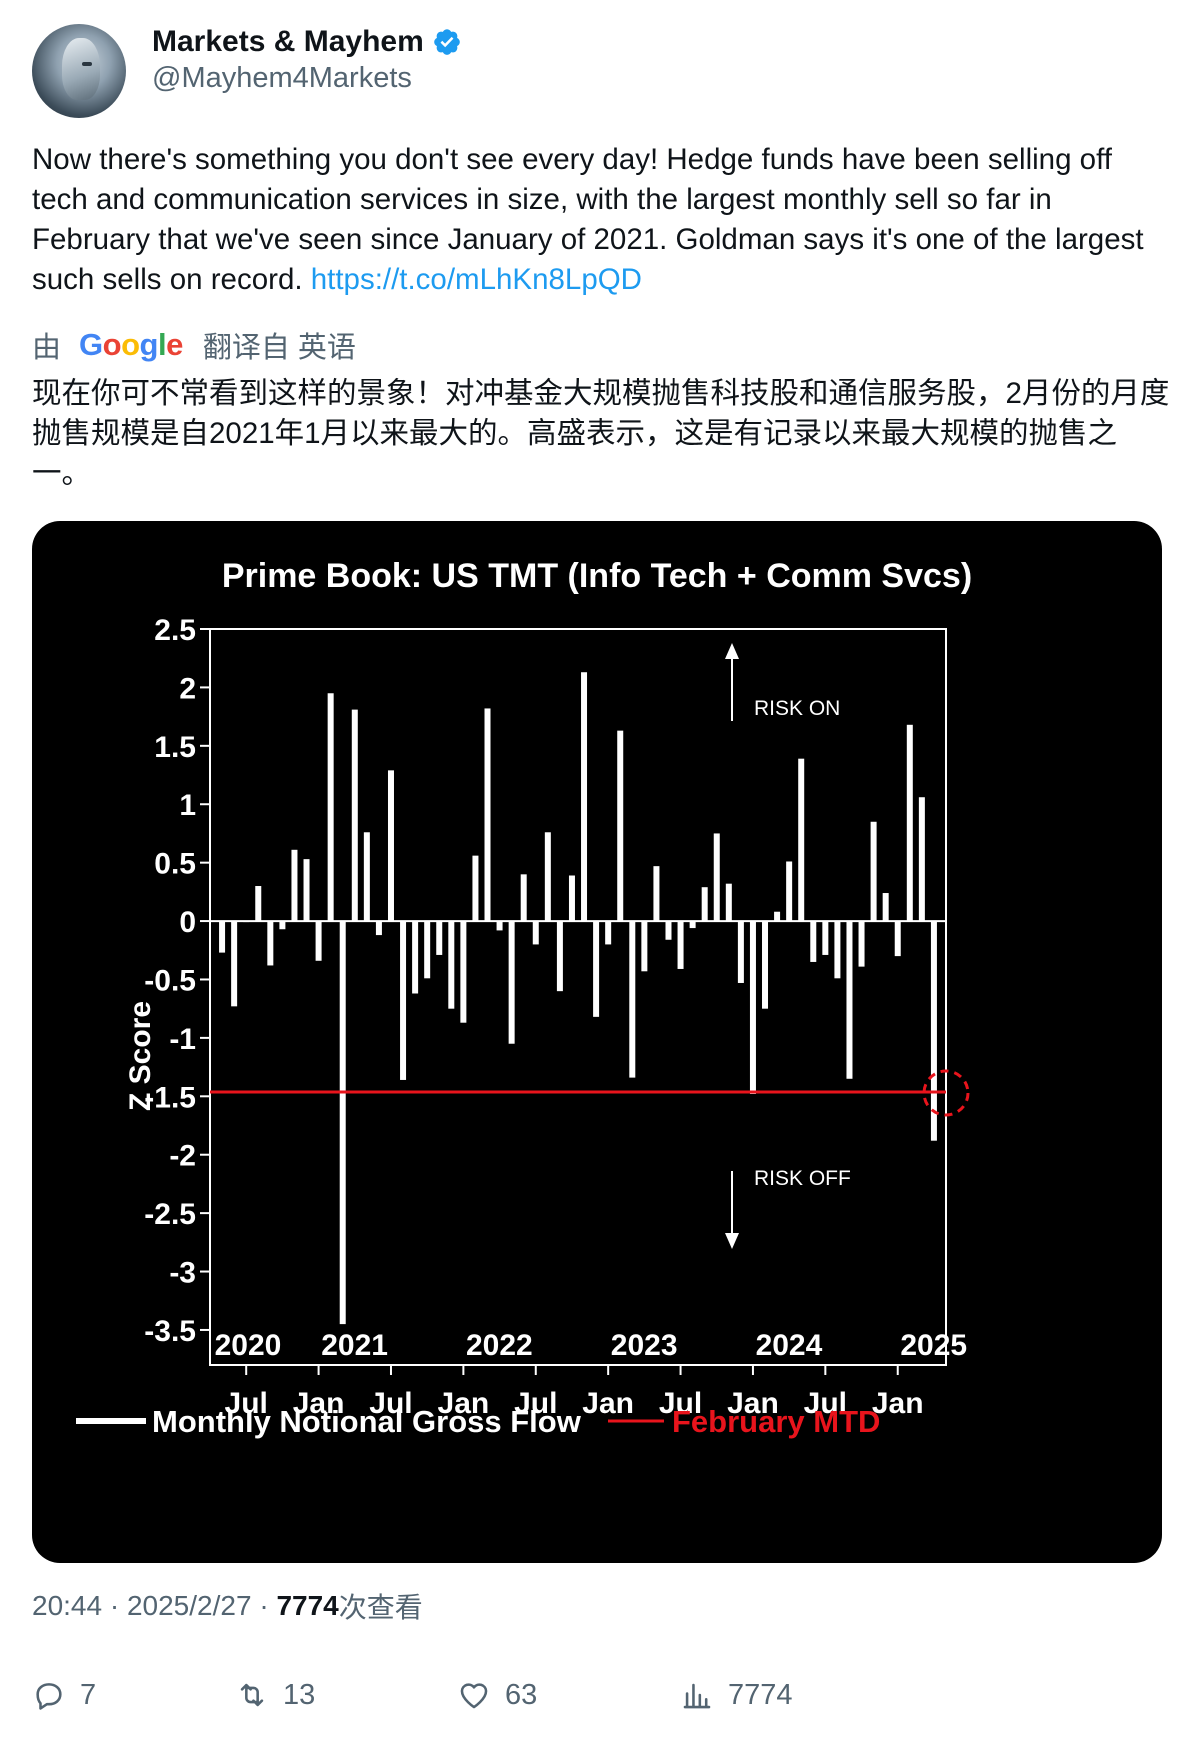 The height and width of the screenshot is (1746, 1196). I want to click on action-bar: 7 13 63 7774, so click(597, 1695).